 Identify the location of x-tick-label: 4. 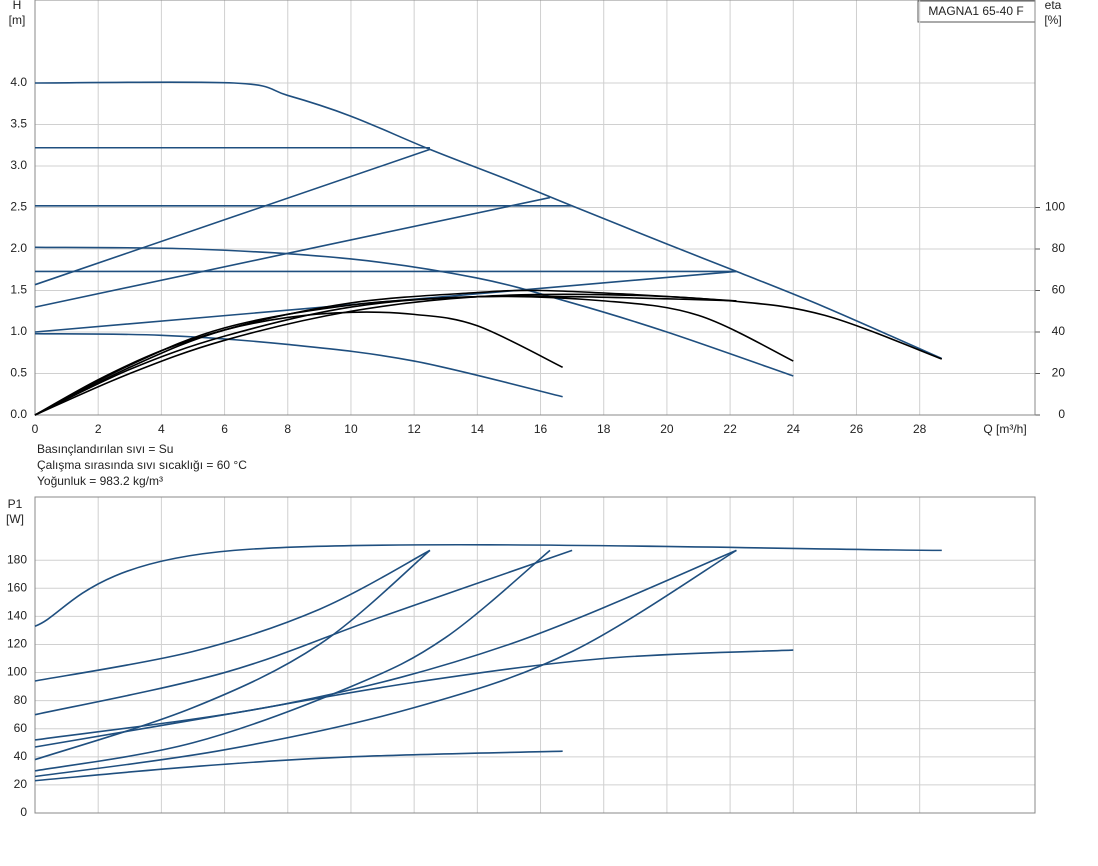
(161, 429).